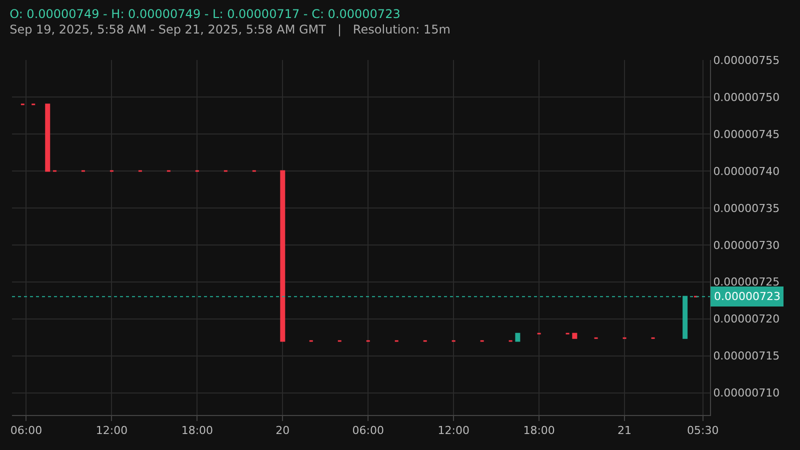  I want to click on chart-title: O: 0.00000749 - H: 0.00000749 - L: 0.00000717 - C: 0.00000723, so click(205, 14).